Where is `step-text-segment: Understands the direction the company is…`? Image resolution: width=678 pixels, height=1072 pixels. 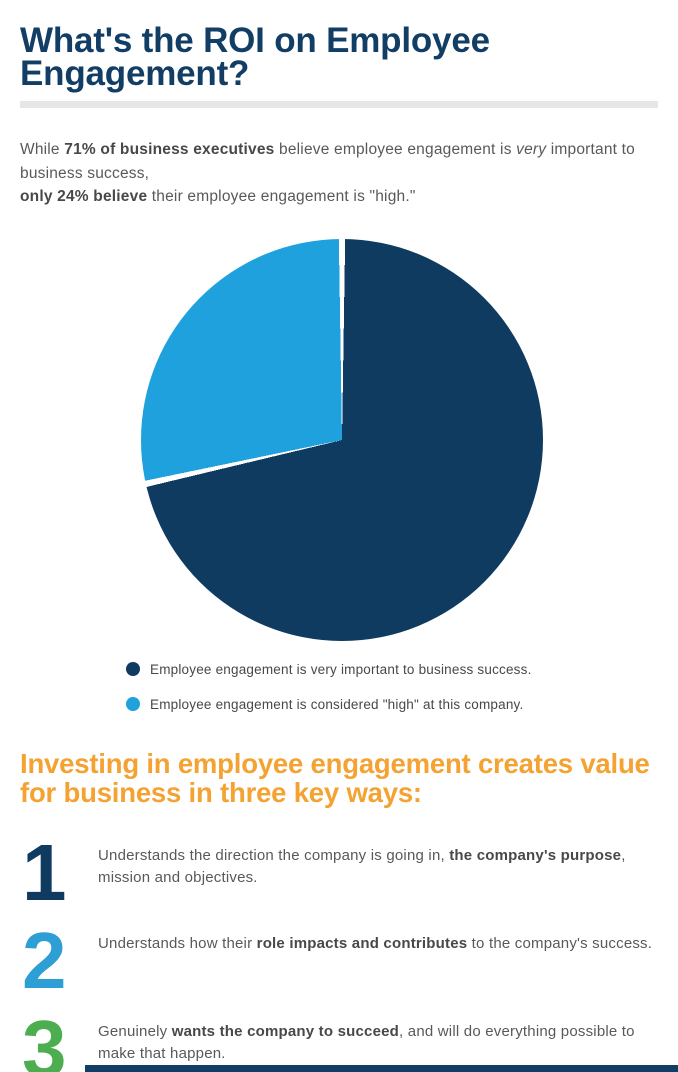 step-text-segment: Understands the direction the company is… is located at coordinates (274, 855).